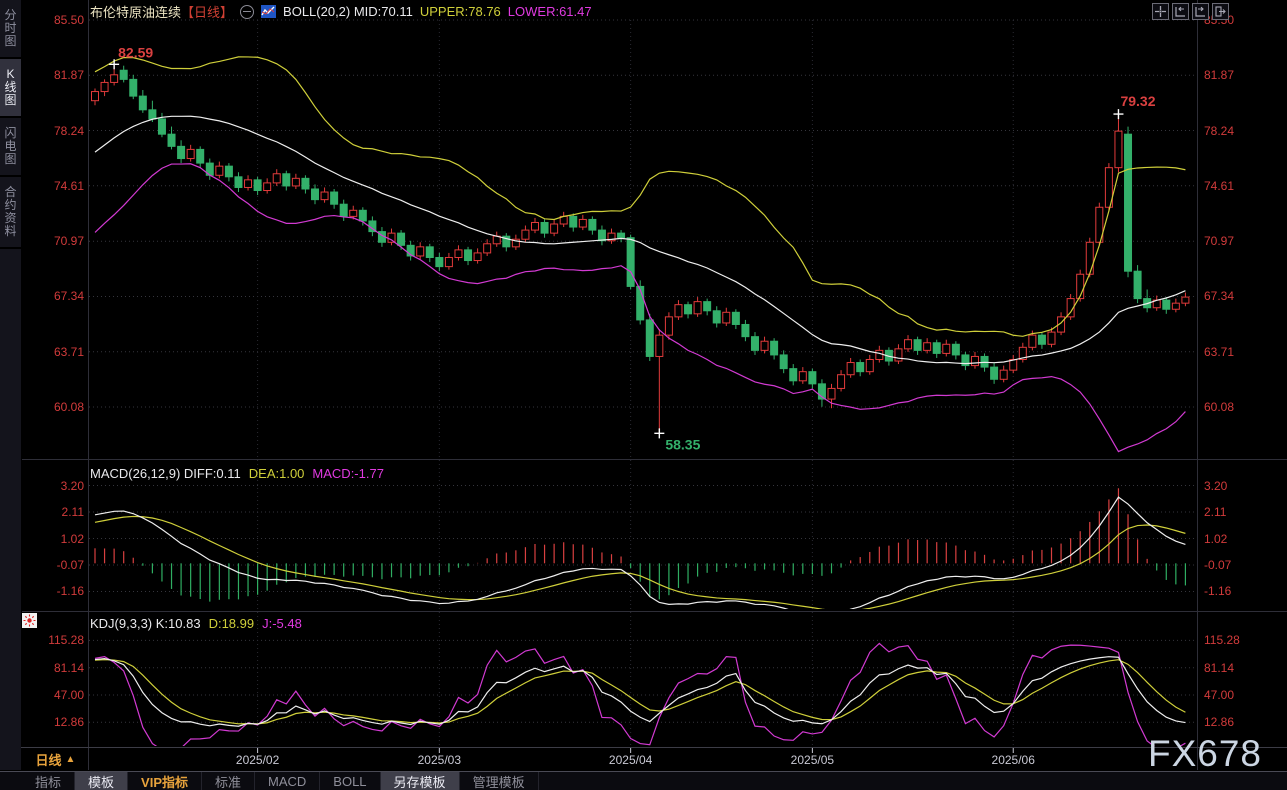  I want to click on bottom-tab-另存模板: 另存模板, so click(420, 781).